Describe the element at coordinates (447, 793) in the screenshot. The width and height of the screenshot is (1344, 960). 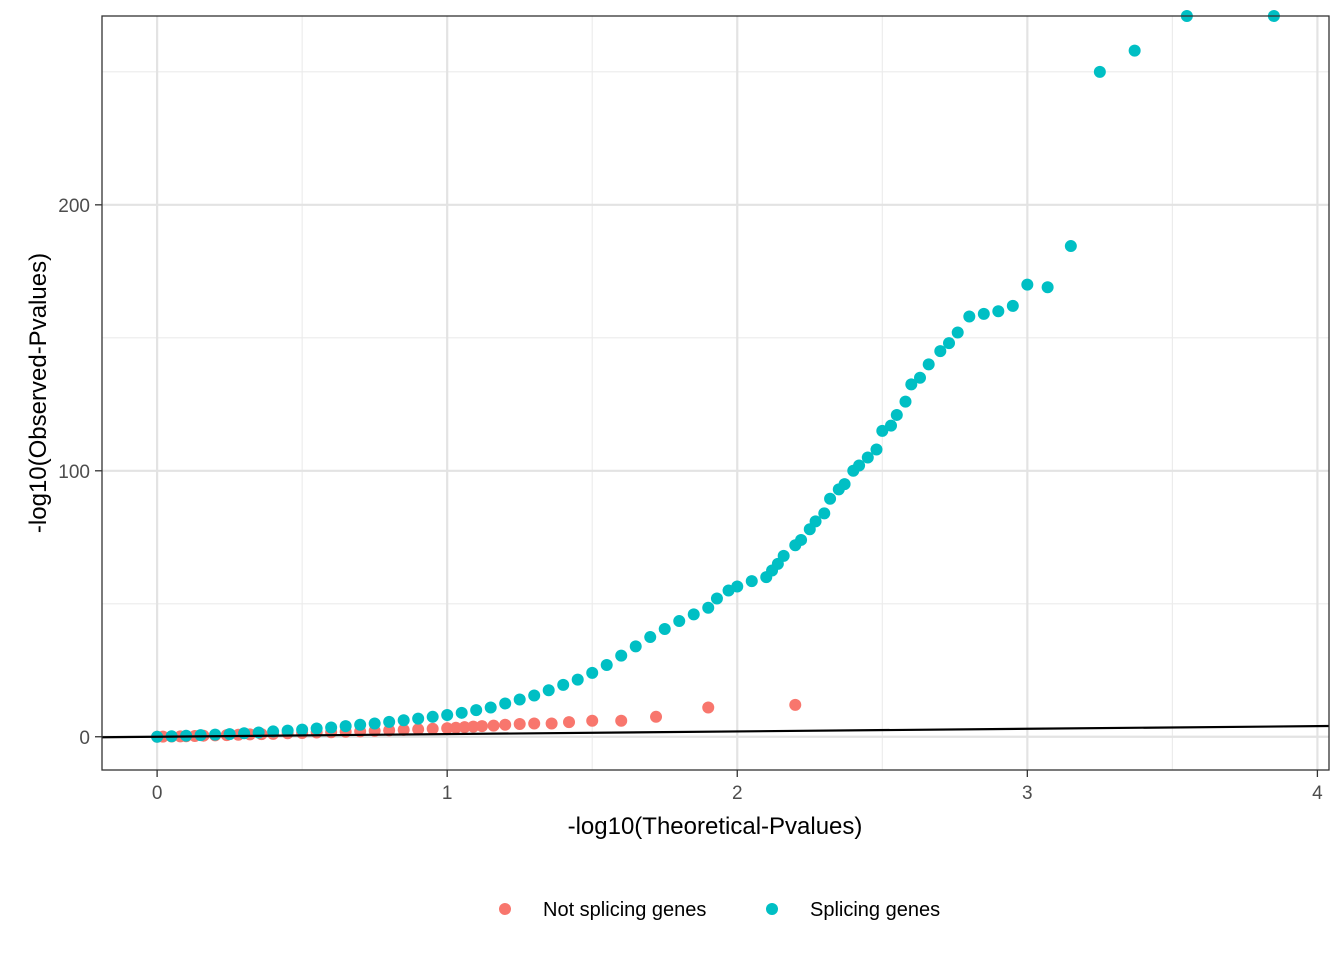
I see `x-tick-label: 1` at that location.